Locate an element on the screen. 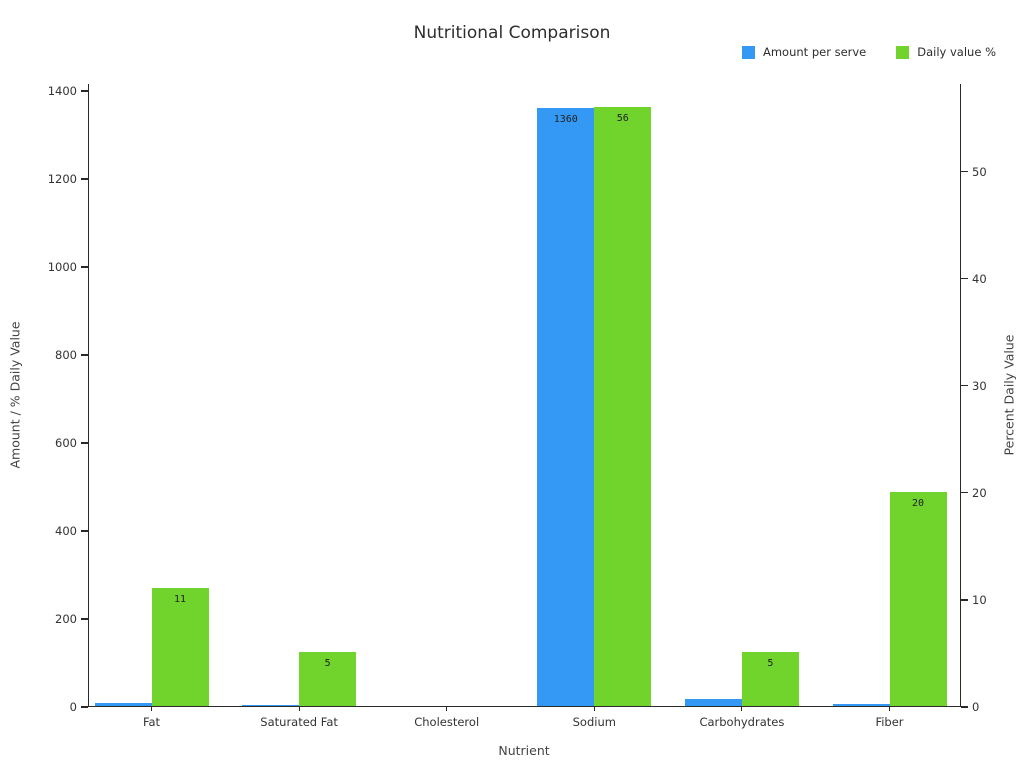 The image size is (1024, 768). legend-item-daily-value: Daily value % is located at coordinates (946, 52).